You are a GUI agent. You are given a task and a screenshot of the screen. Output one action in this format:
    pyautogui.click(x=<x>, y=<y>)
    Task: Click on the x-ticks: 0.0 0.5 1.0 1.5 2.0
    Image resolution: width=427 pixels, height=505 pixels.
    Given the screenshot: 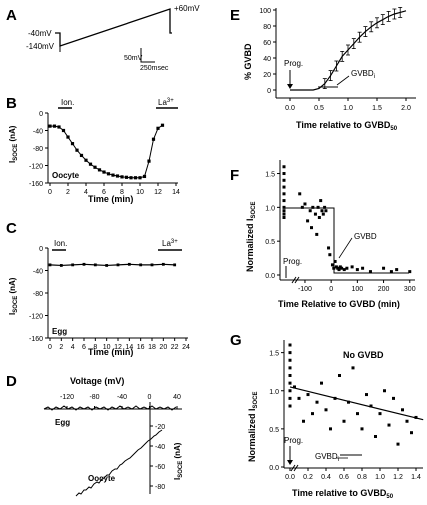 What is the action you would take?
    pyautogui.click(x=348, y=105)
    